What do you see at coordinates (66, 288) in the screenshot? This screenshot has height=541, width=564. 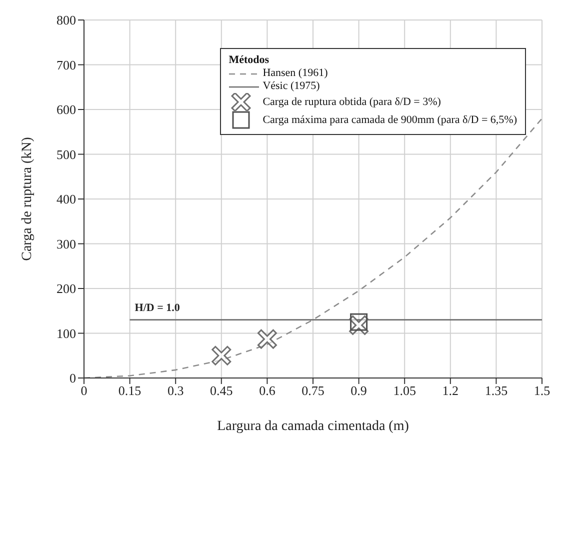 I see `y-tick-label: 200` at bounding box center [66, 288].